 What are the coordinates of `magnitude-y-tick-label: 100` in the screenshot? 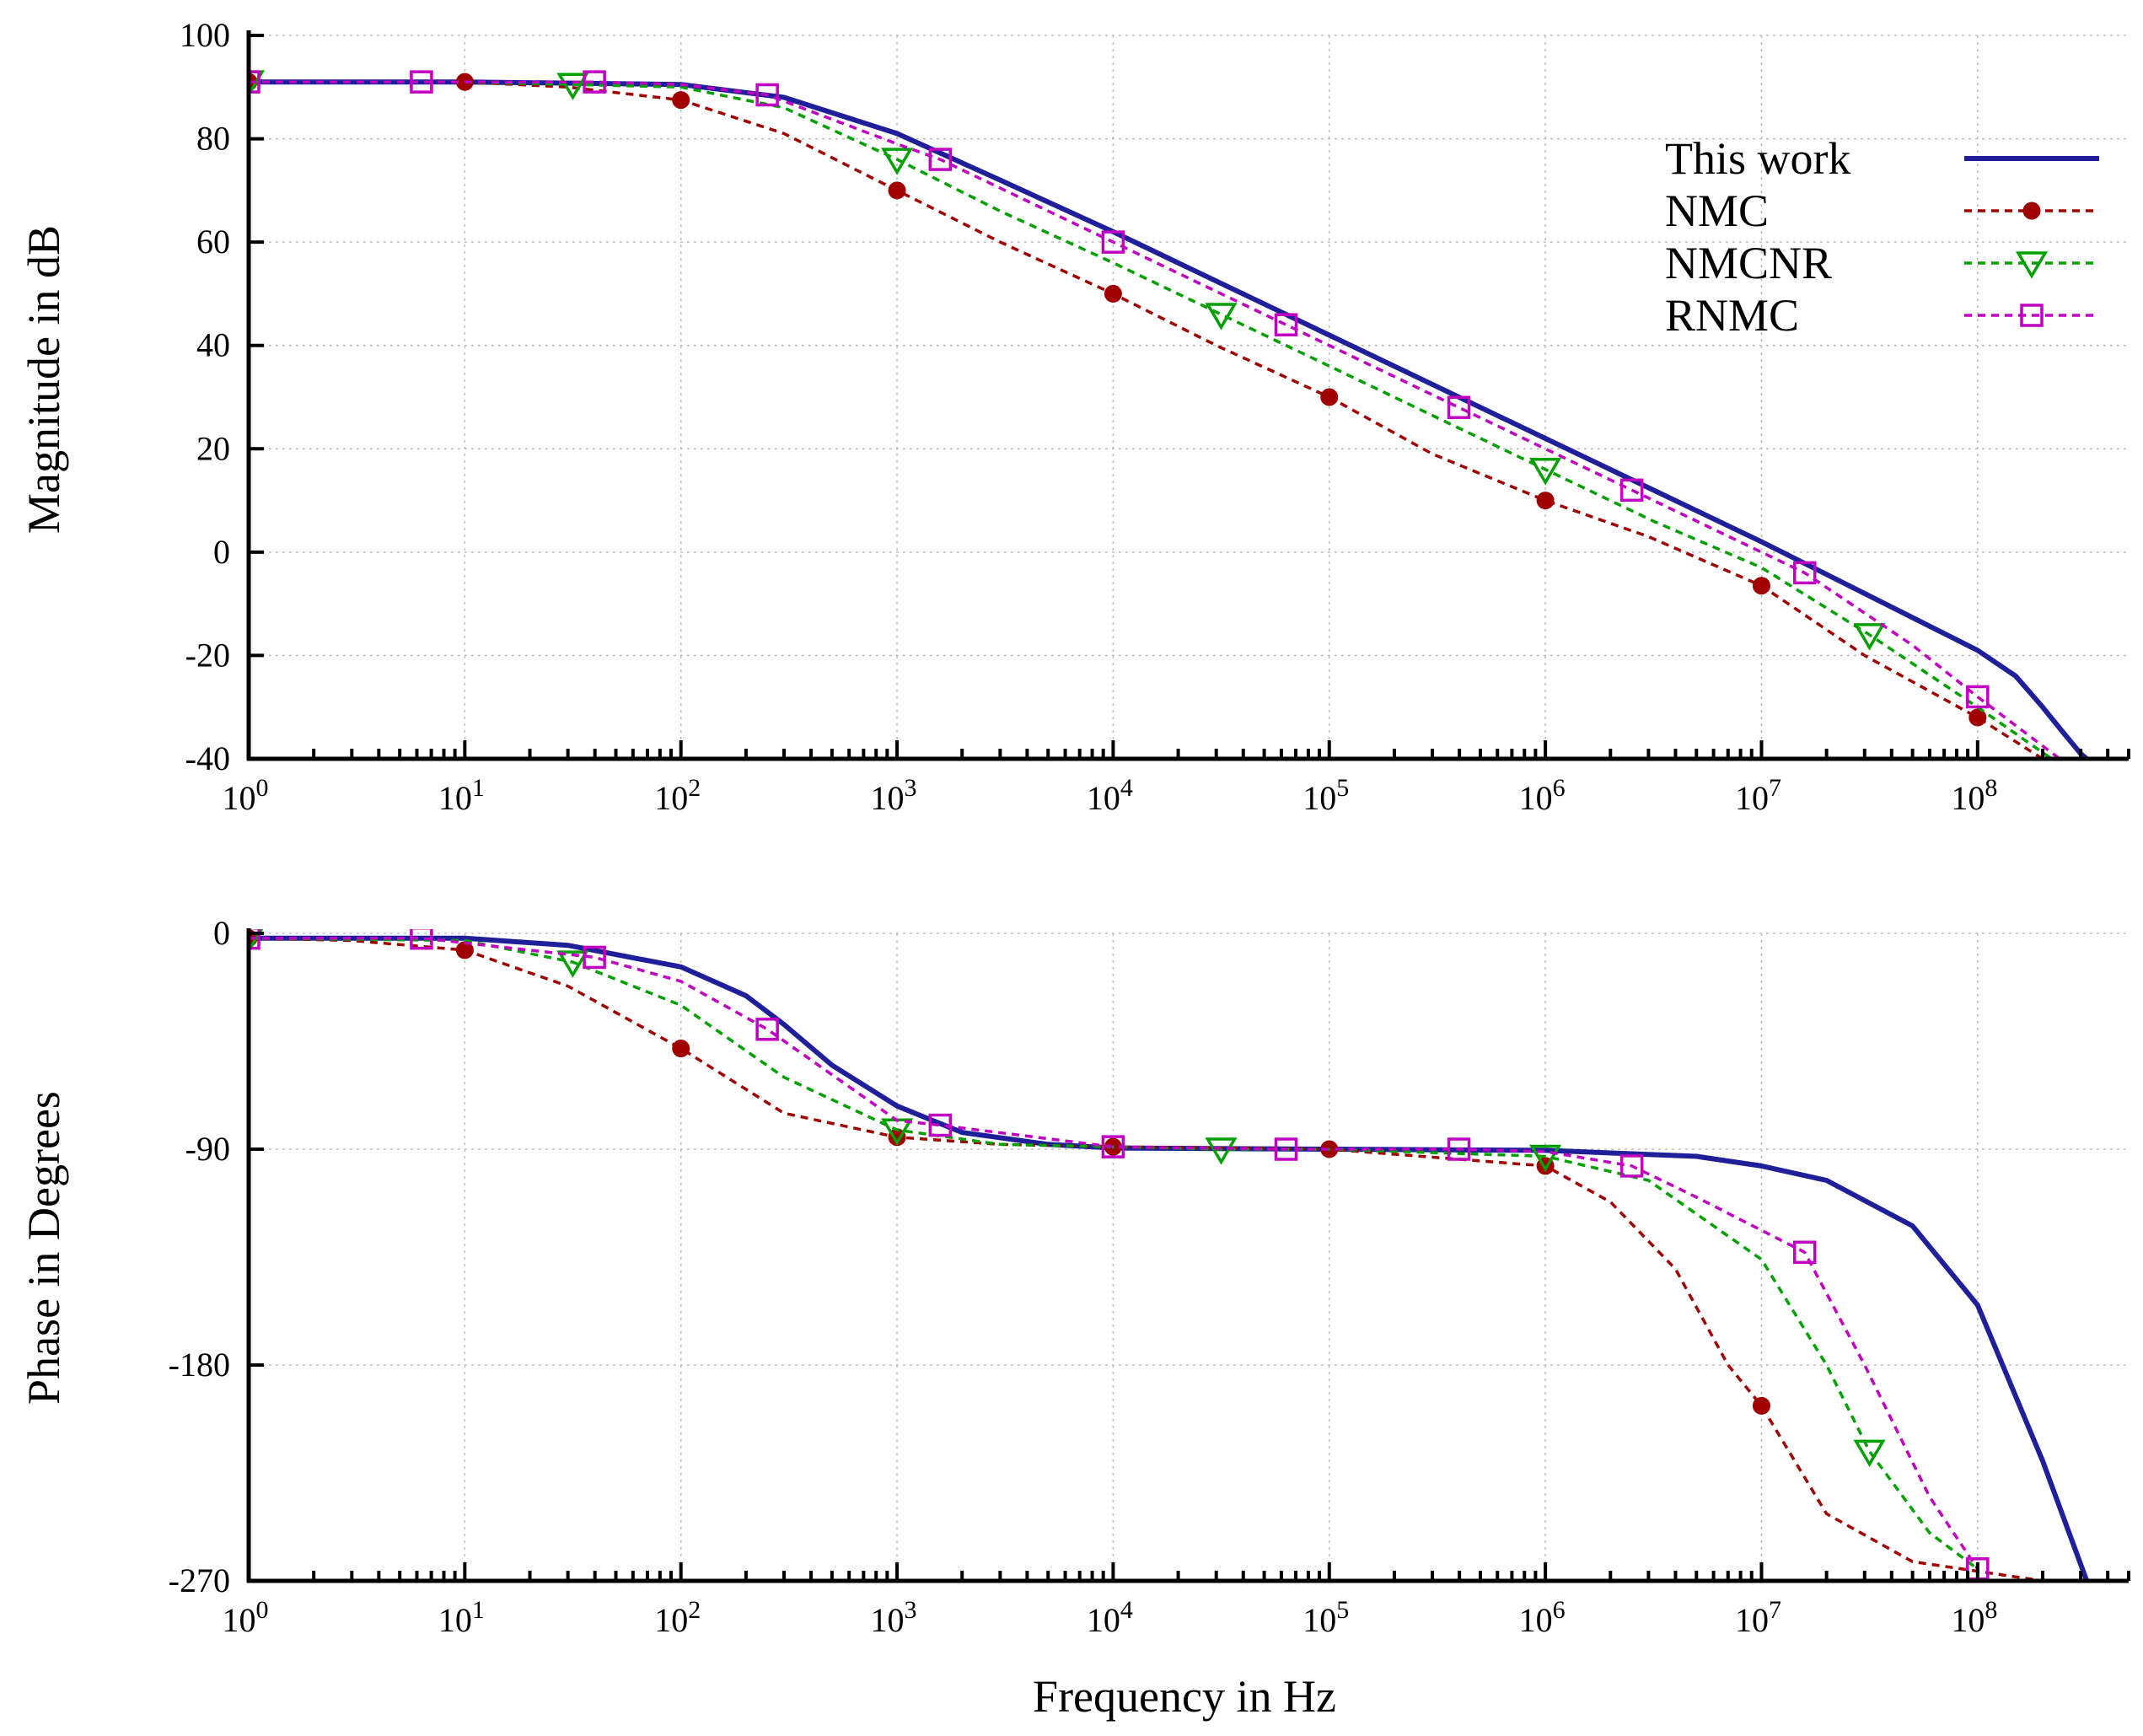 It's located at (205, 35).